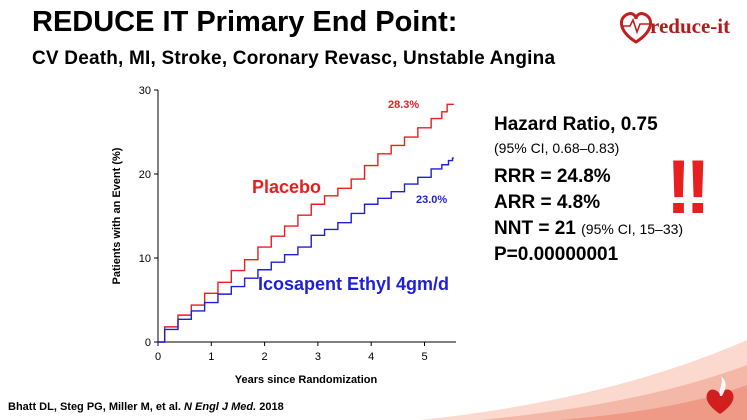 The image size is (747, 420). Describe the element at coordinates (688, 187) in the screenshot. I see `exclamation-marks: !!` at that location.